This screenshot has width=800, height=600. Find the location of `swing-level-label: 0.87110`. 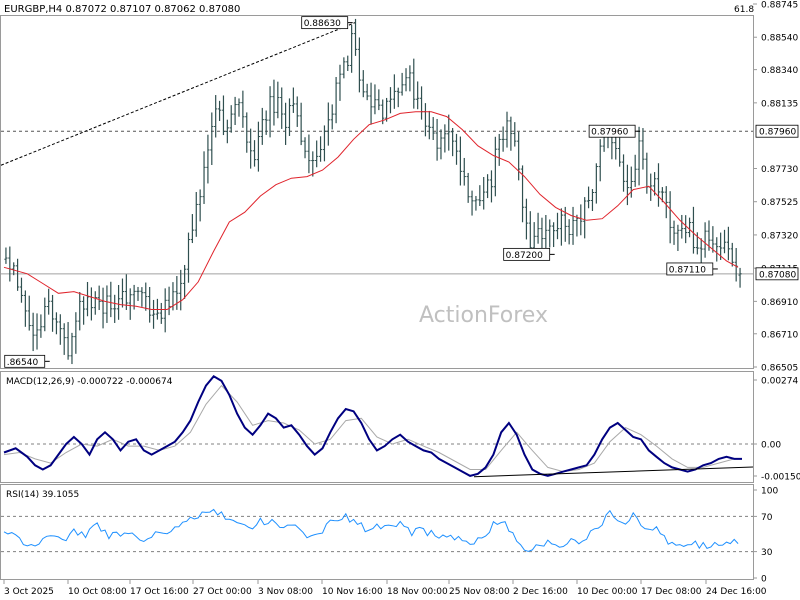

swing-level-label: 0.87110 is located at coordinates (692, 268).